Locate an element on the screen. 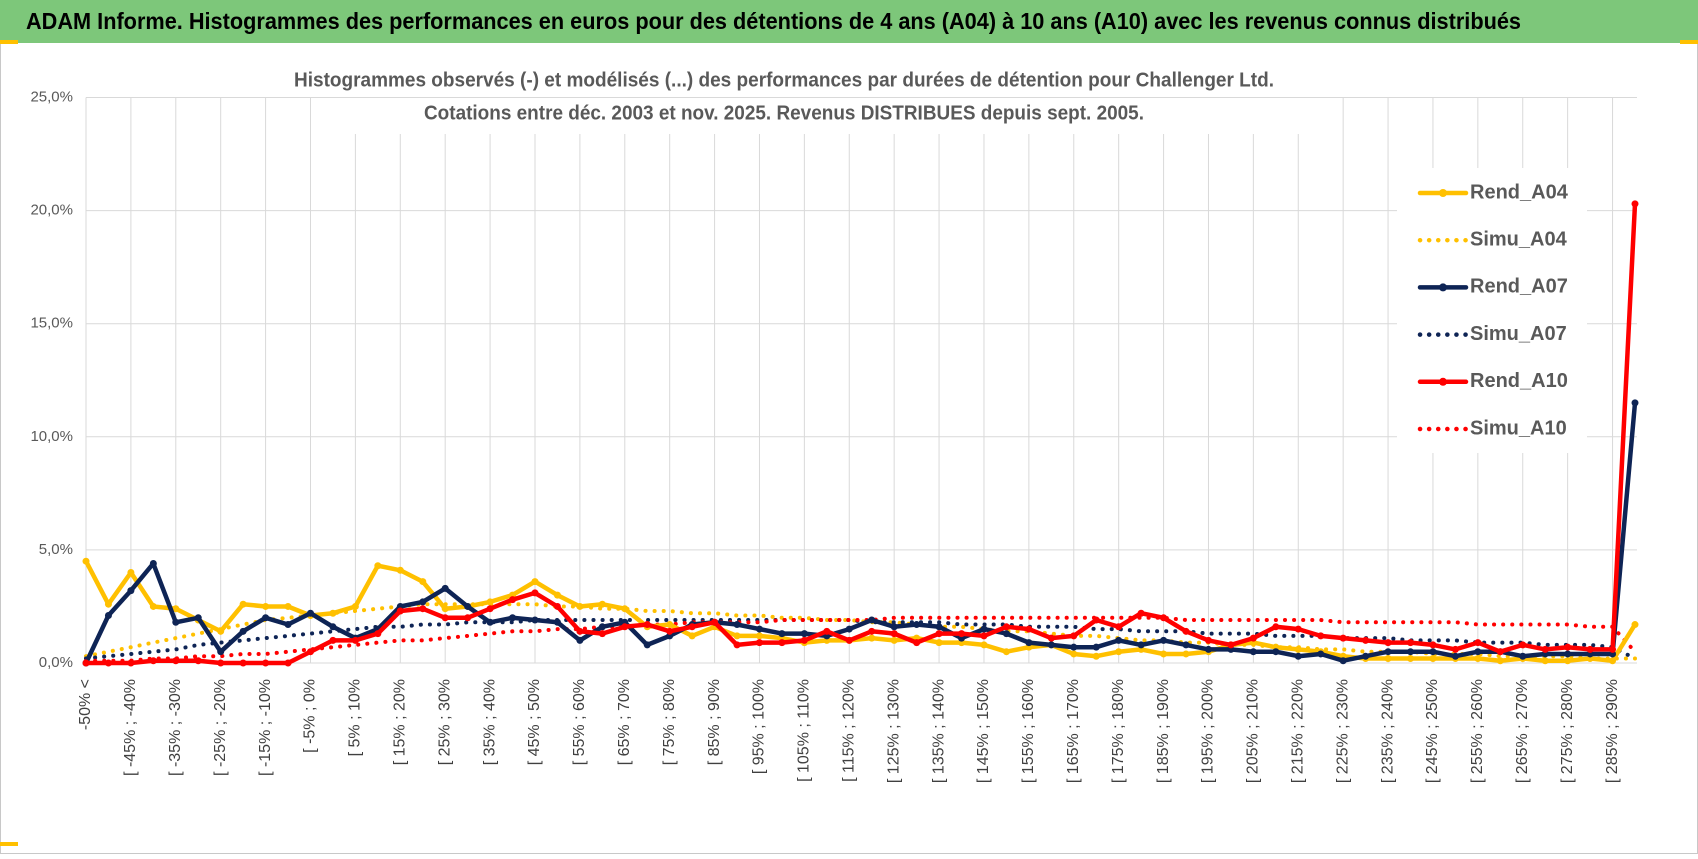 Image resolution: width=1698 pixels, height=859 pixels. header-bar is located at coordinates (849, 21).